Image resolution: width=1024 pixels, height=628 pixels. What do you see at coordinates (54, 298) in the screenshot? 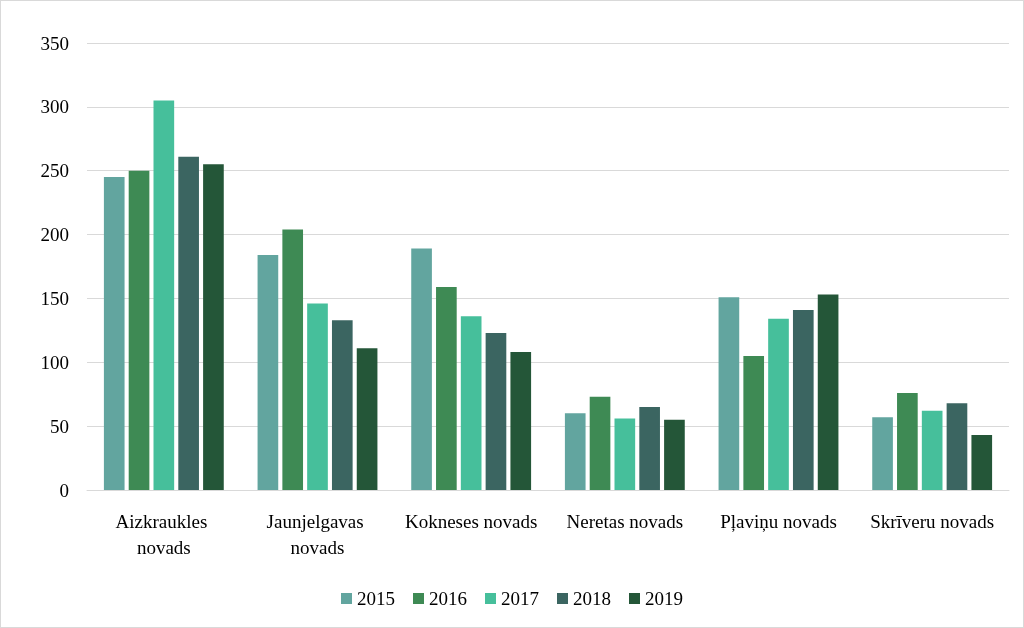
I see `y-tick-label: 150` at bounding box center [54, 298].